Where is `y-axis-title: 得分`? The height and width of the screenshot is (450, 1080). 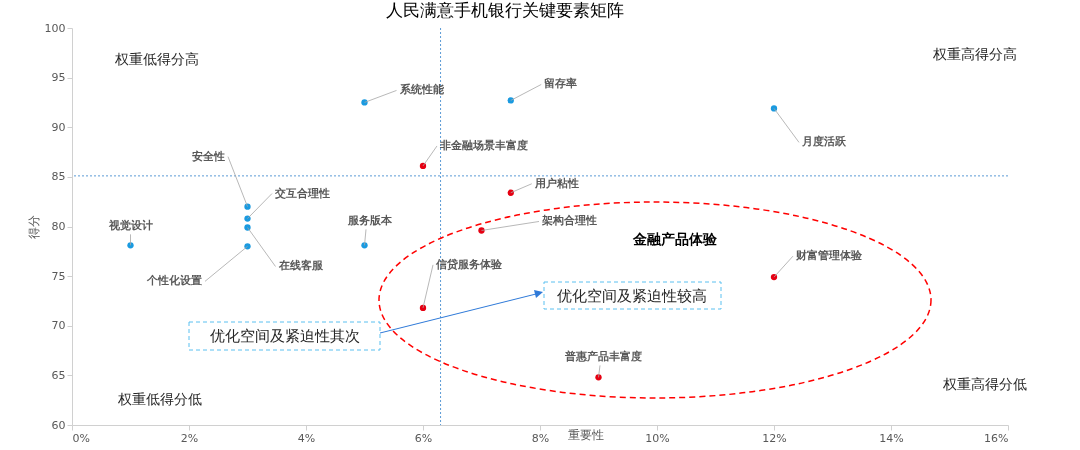
y-axis-title: 得分 is located at coordinates (33, 227).